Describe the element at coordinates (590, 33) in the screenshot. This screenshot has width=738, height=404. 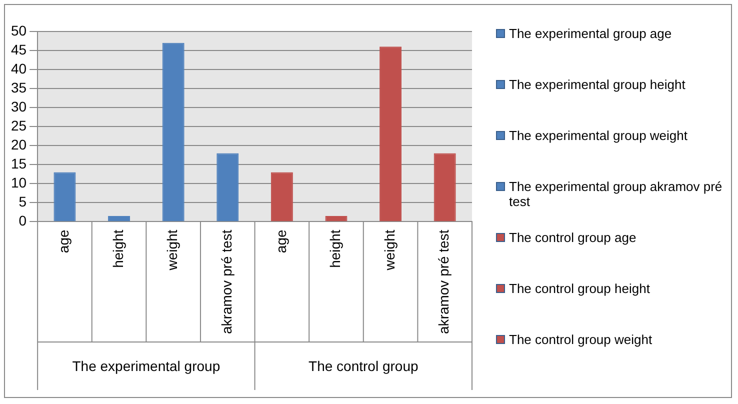
I see `legend-label: The experimental group age` at that location.